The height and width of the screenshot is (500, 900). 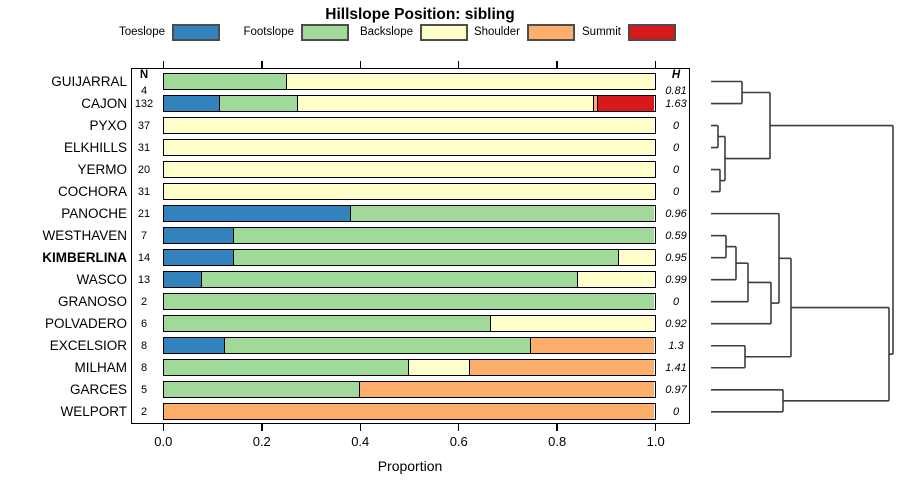 I want to click on tick-label: 1.0, so click(x=655, y=441).